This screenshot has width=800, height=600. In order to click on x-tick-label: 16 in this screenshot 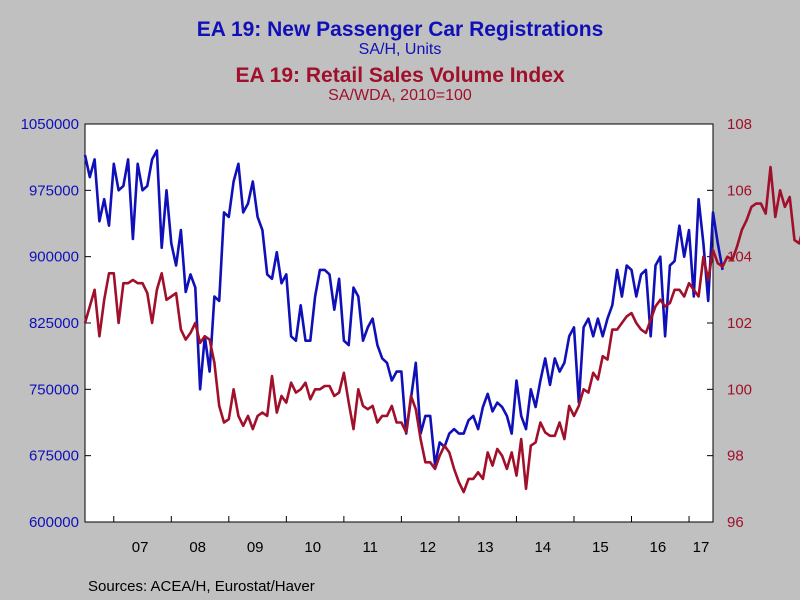, I will do `click(658, 547)`.